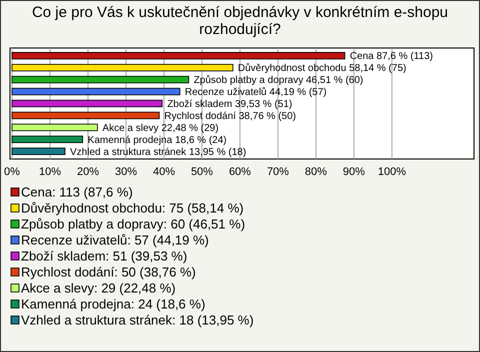 Image resolution: width=480 pixels, height=352 pixels. Describe the element at coordinates (104, 256) in the screenshot. I see `text: Zboží skladem: 51 (39,53 %)` at that location.